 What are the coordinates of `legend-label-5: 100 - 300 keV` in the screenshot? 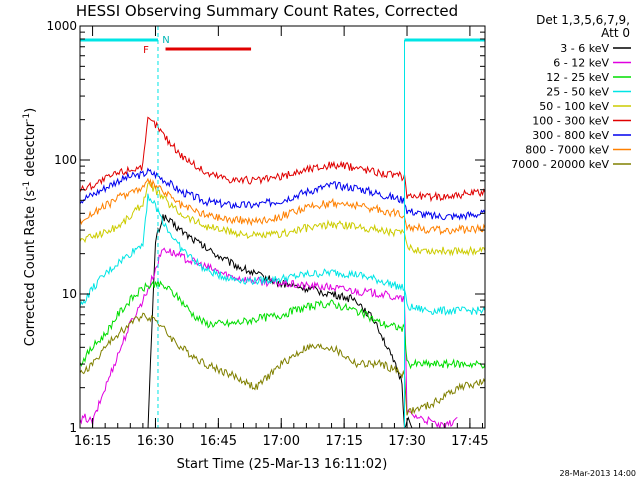 It's located at (570, 121).